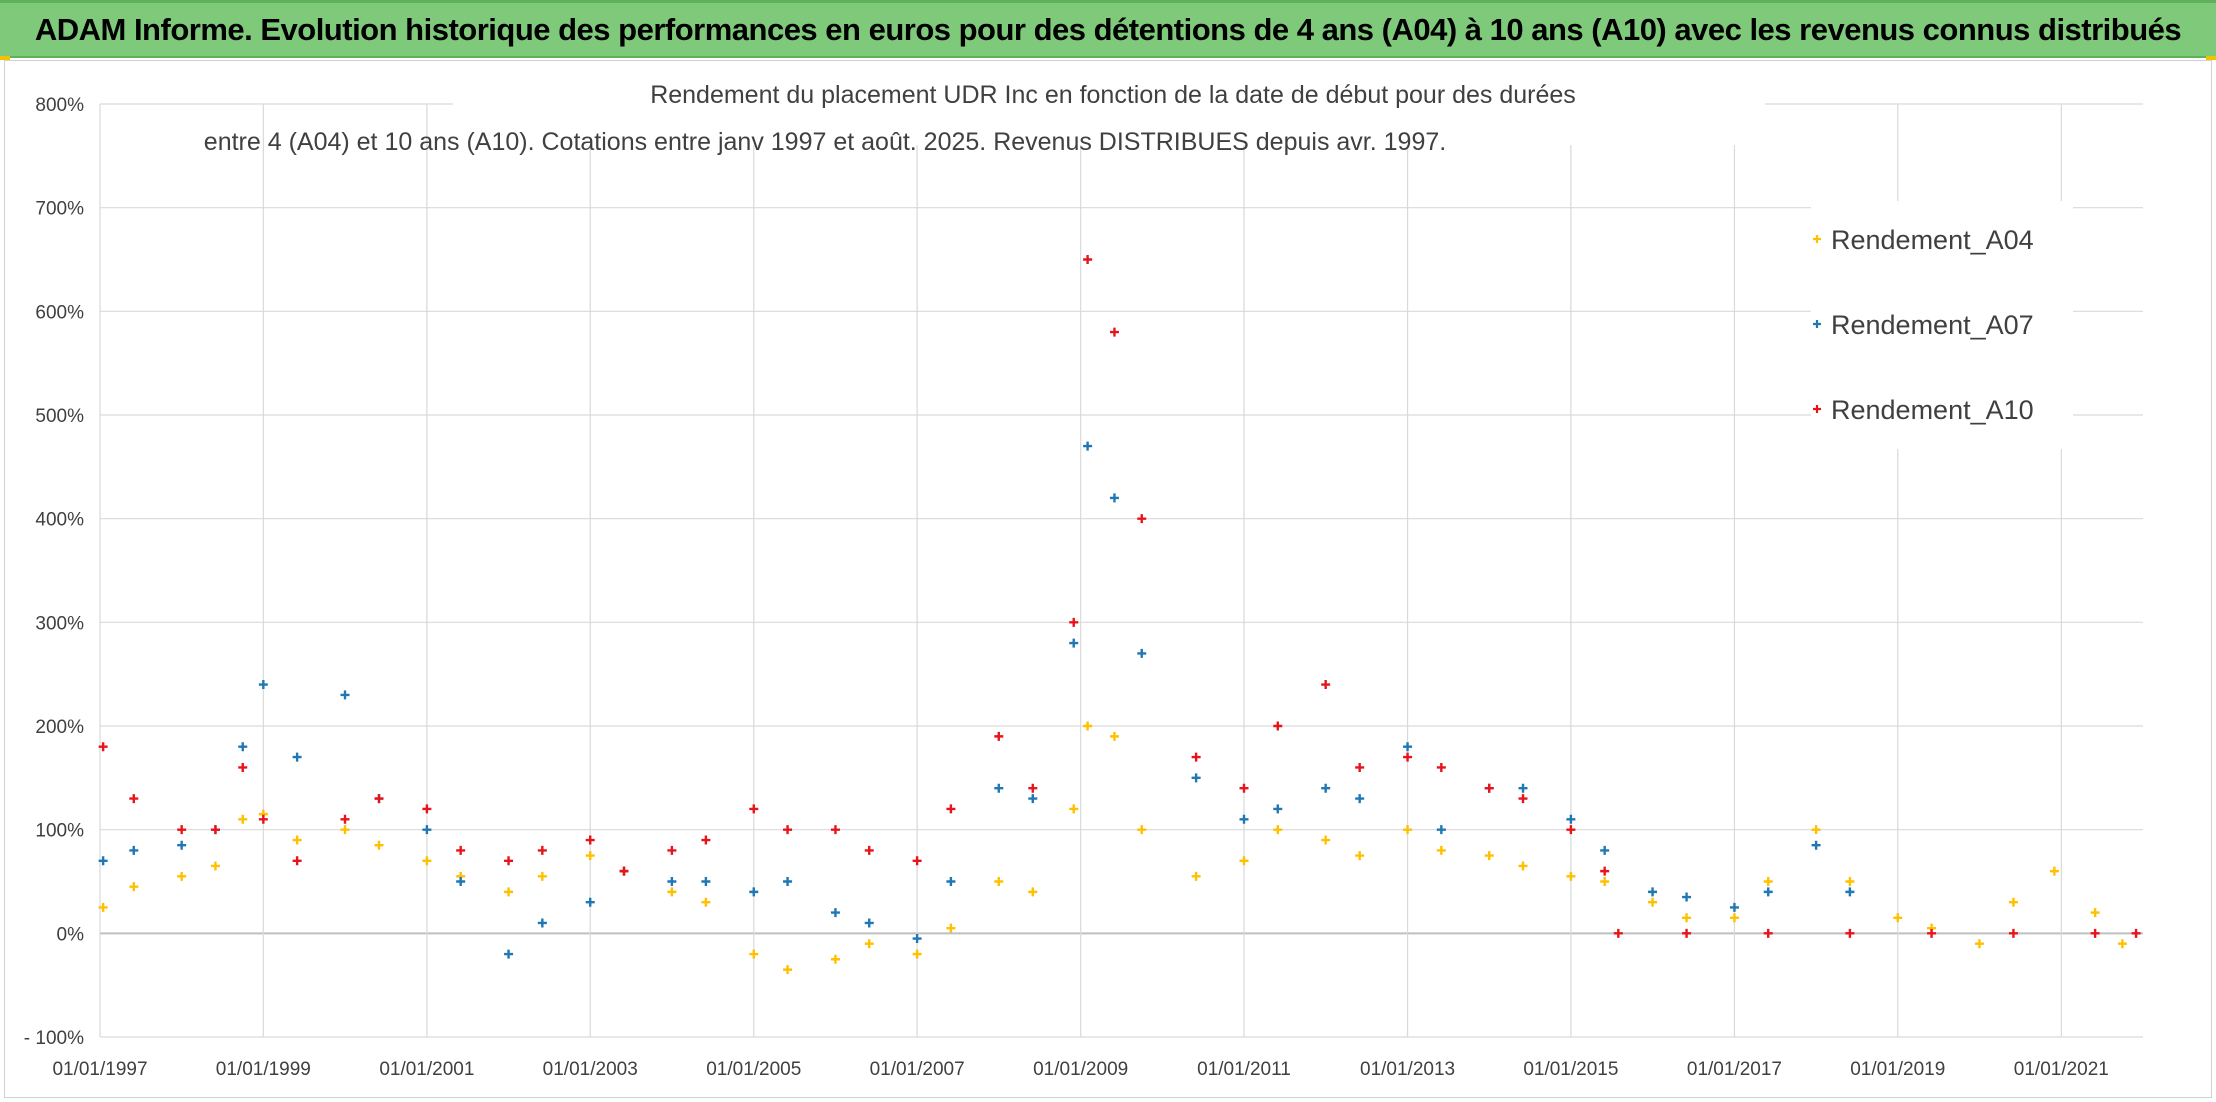  What do you see at coordinates (59, 831) in the screenshot?
I see `y-tick-label: 100%` at bounding box center [59, 831].